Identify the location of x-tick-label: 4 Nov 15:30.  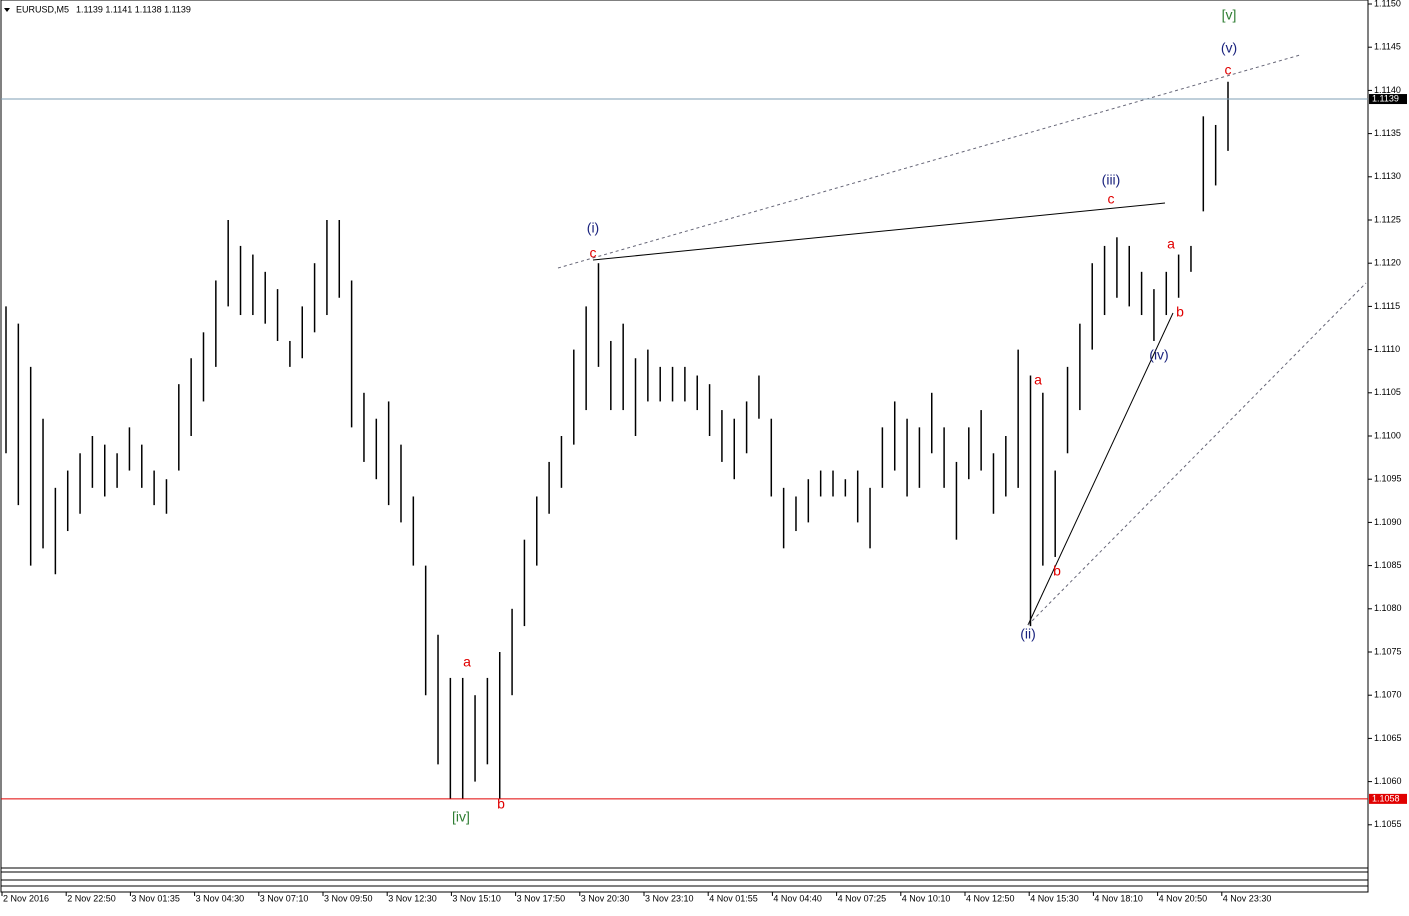
(1054, 898).